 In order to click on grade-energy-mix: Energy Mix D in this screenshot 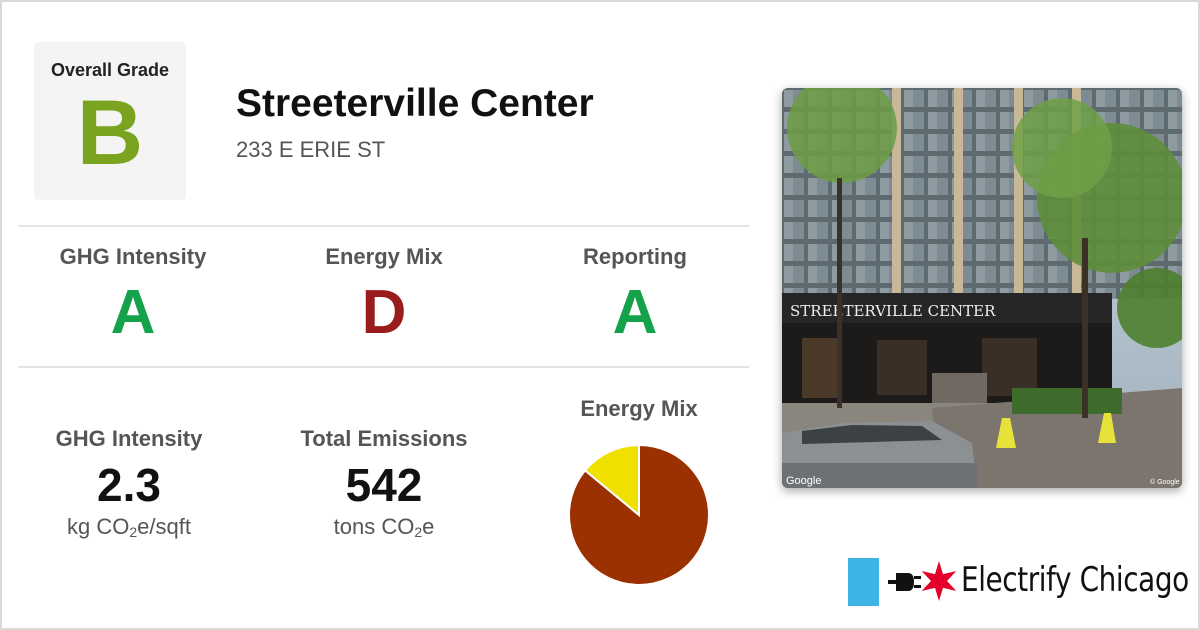, I will do `click(384, 294)`.